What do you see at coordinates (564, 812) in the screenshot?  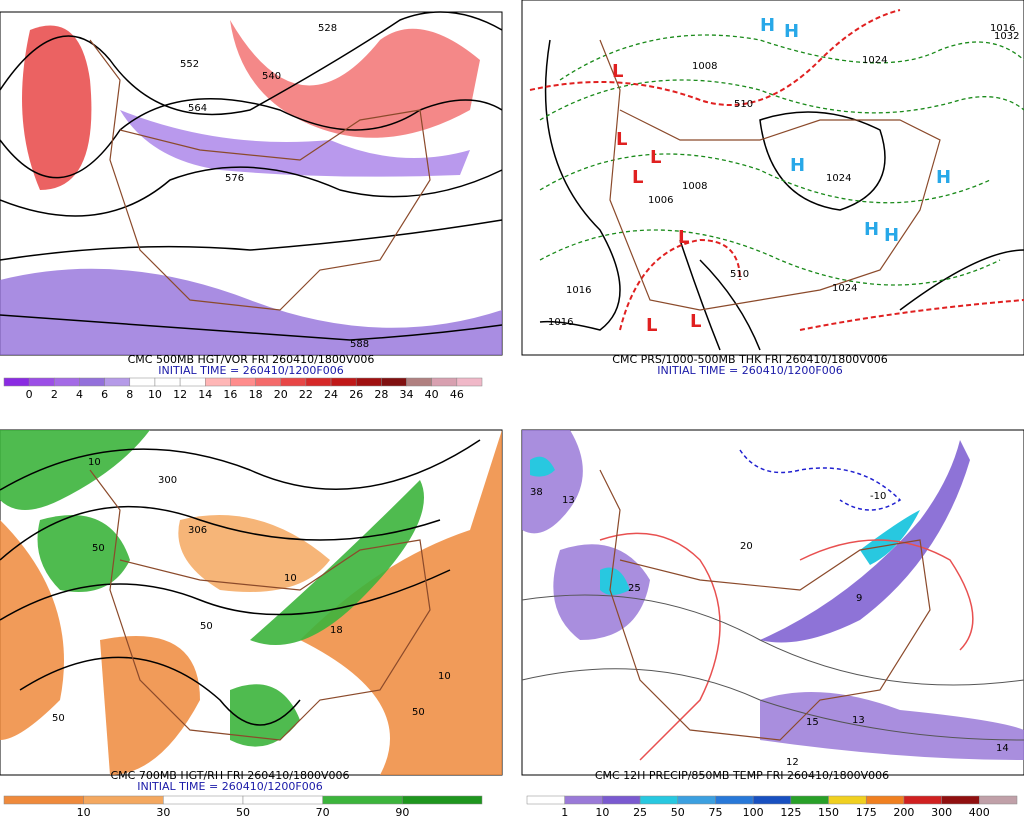 I see `legend-label: 1` at bounding box center [564, 812].